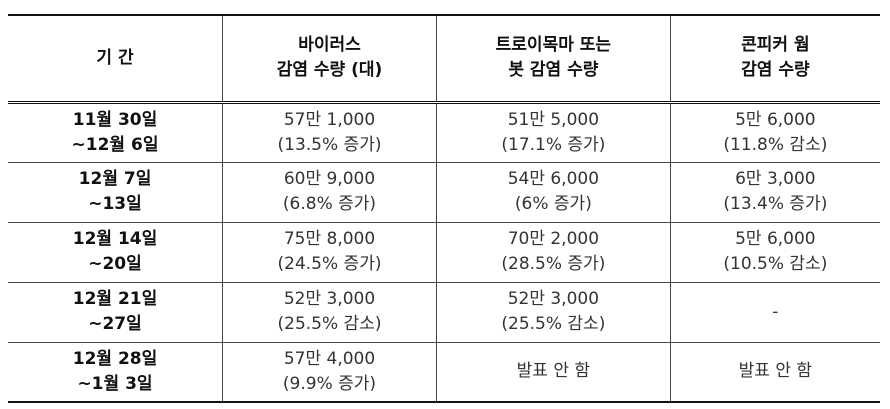 The image size is (890, 409). I want to click on cell-line: 11월 30일, so click(115, 119).